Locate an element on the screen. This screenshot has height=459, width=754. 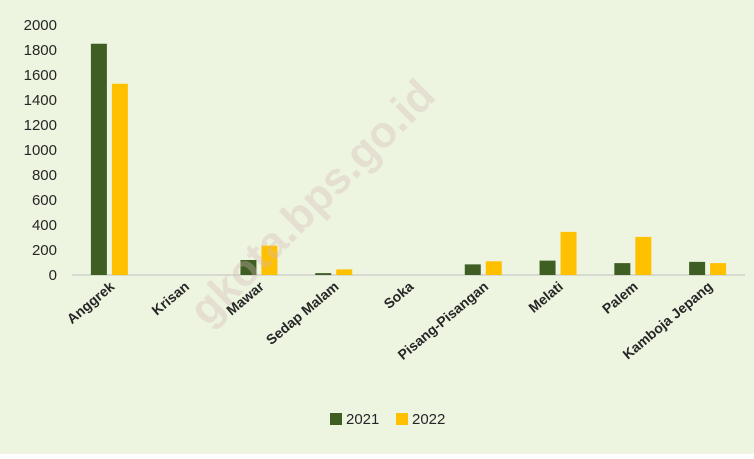
y-axis: 0 200 400 600 800 1000 1200 1400 1600 1800 2000 is located at coordinates (40, 150).